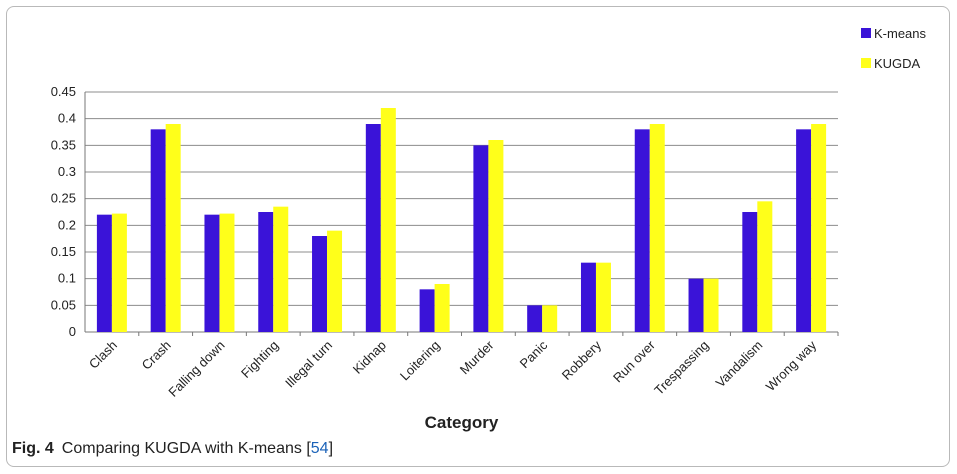  What do you see at coordinates (900, 33) in the screenshot?
I see `legend-label: K-means` at bounding box center [900, 33].